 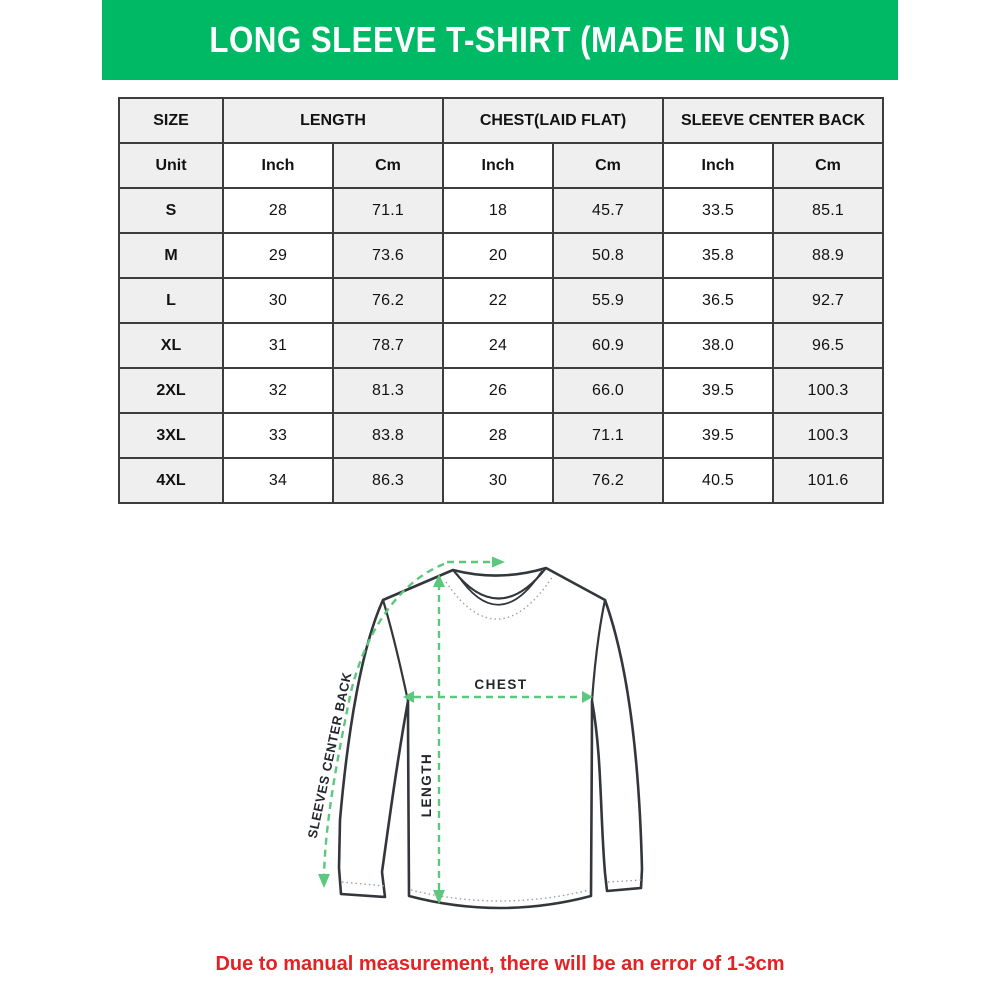 I want to click on measurement-cell: 55.9, so click(x=608, y=300).